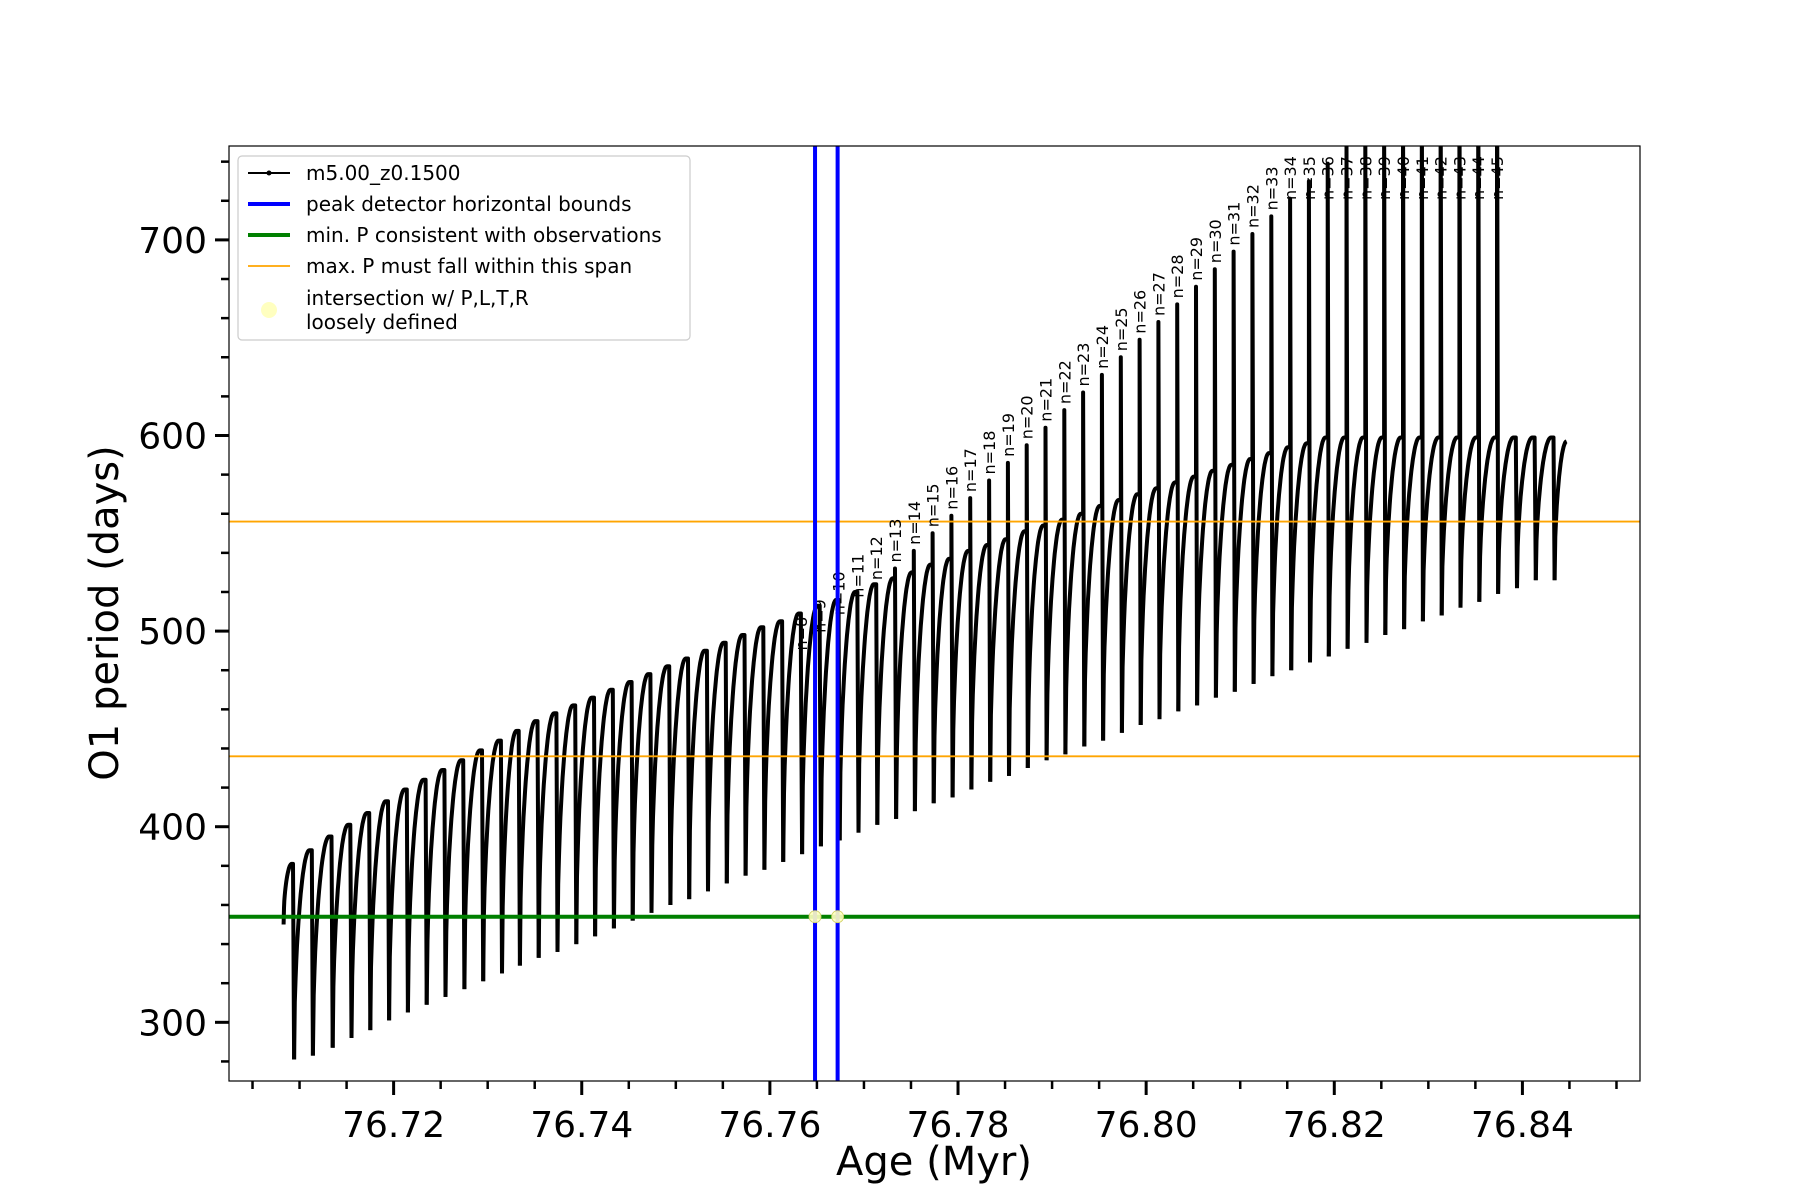 The width and height of the screenshot is (1800, 1204). Describe the element at coordinates (172, 436) in the screenshot. I see `y-tick-label: 600` at that location.